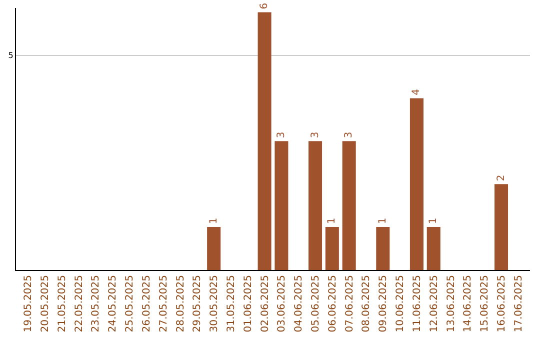 The height and width of the screenshot is (340, 540). Describe the element at coordinates (146, 303) in the screenshot. I see `x-tick-label: 26.05.2025` at that location.